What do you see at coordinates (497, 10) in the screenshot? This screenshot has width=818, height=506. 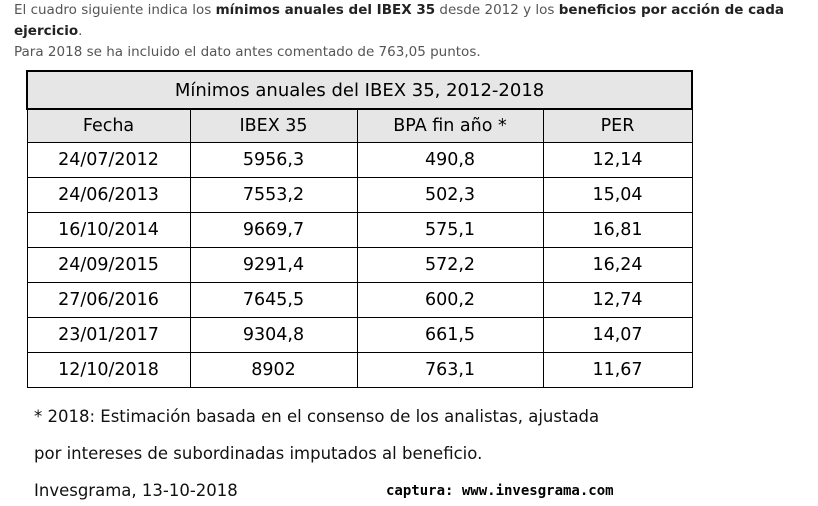 I see `intro-text-2: desde 2012 y los` at bounding box center [497, 10].